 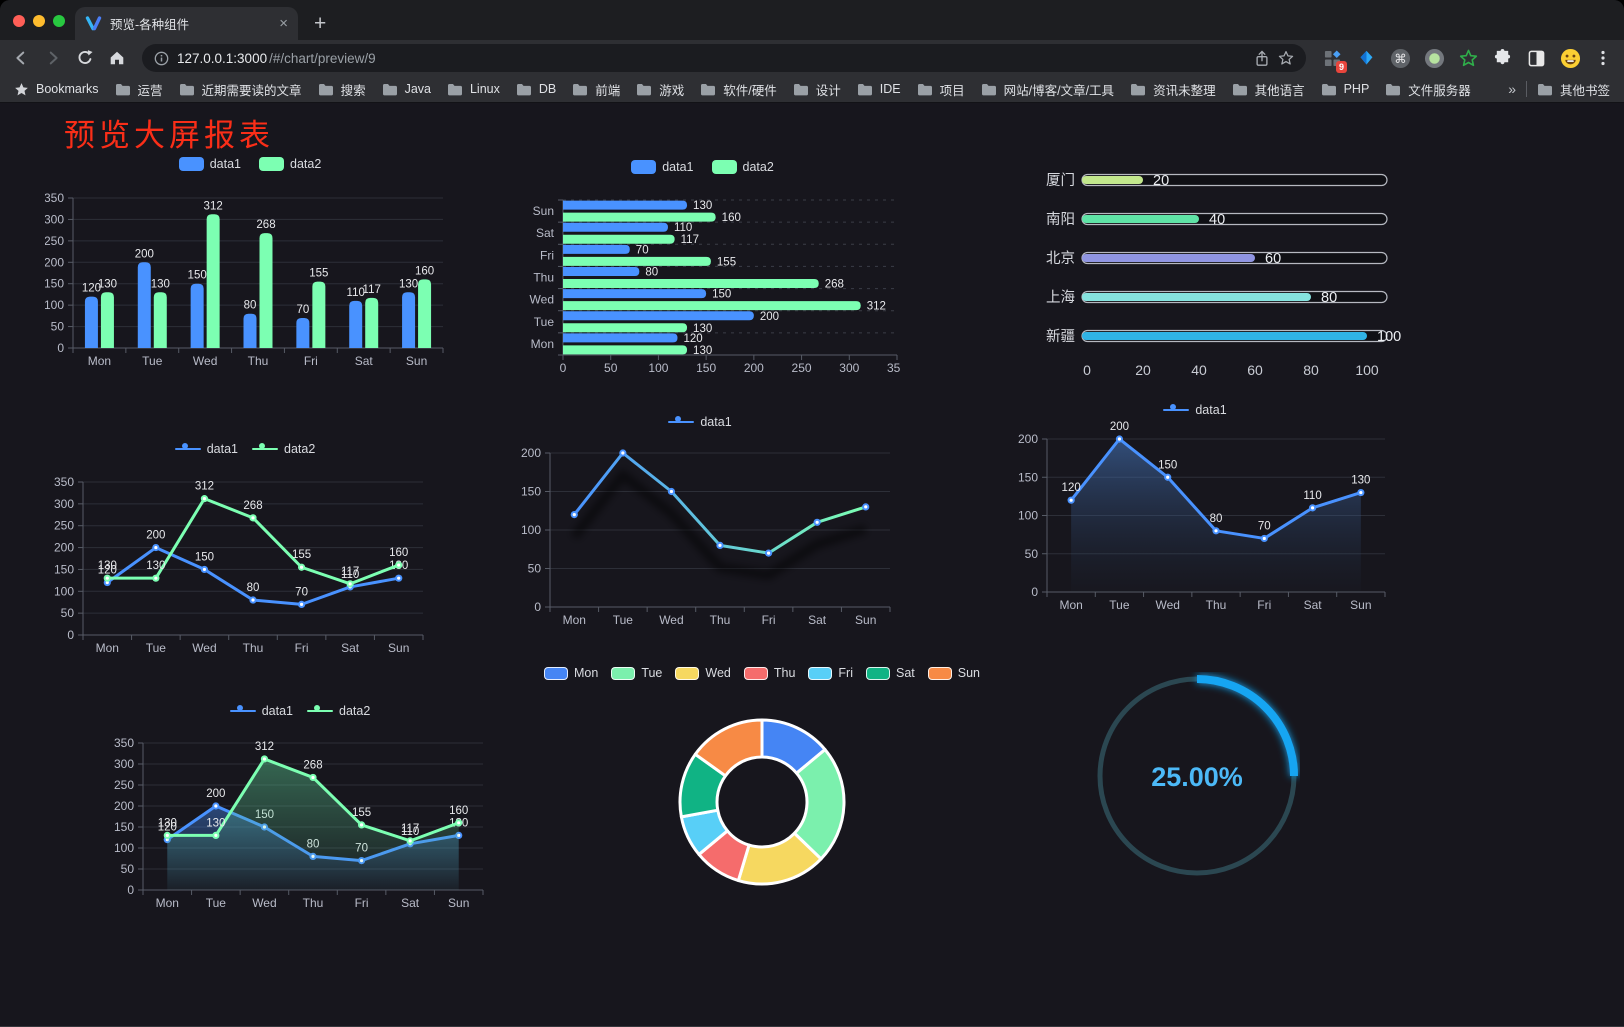 I want to click on back-icon, so click(x=21, y=58).